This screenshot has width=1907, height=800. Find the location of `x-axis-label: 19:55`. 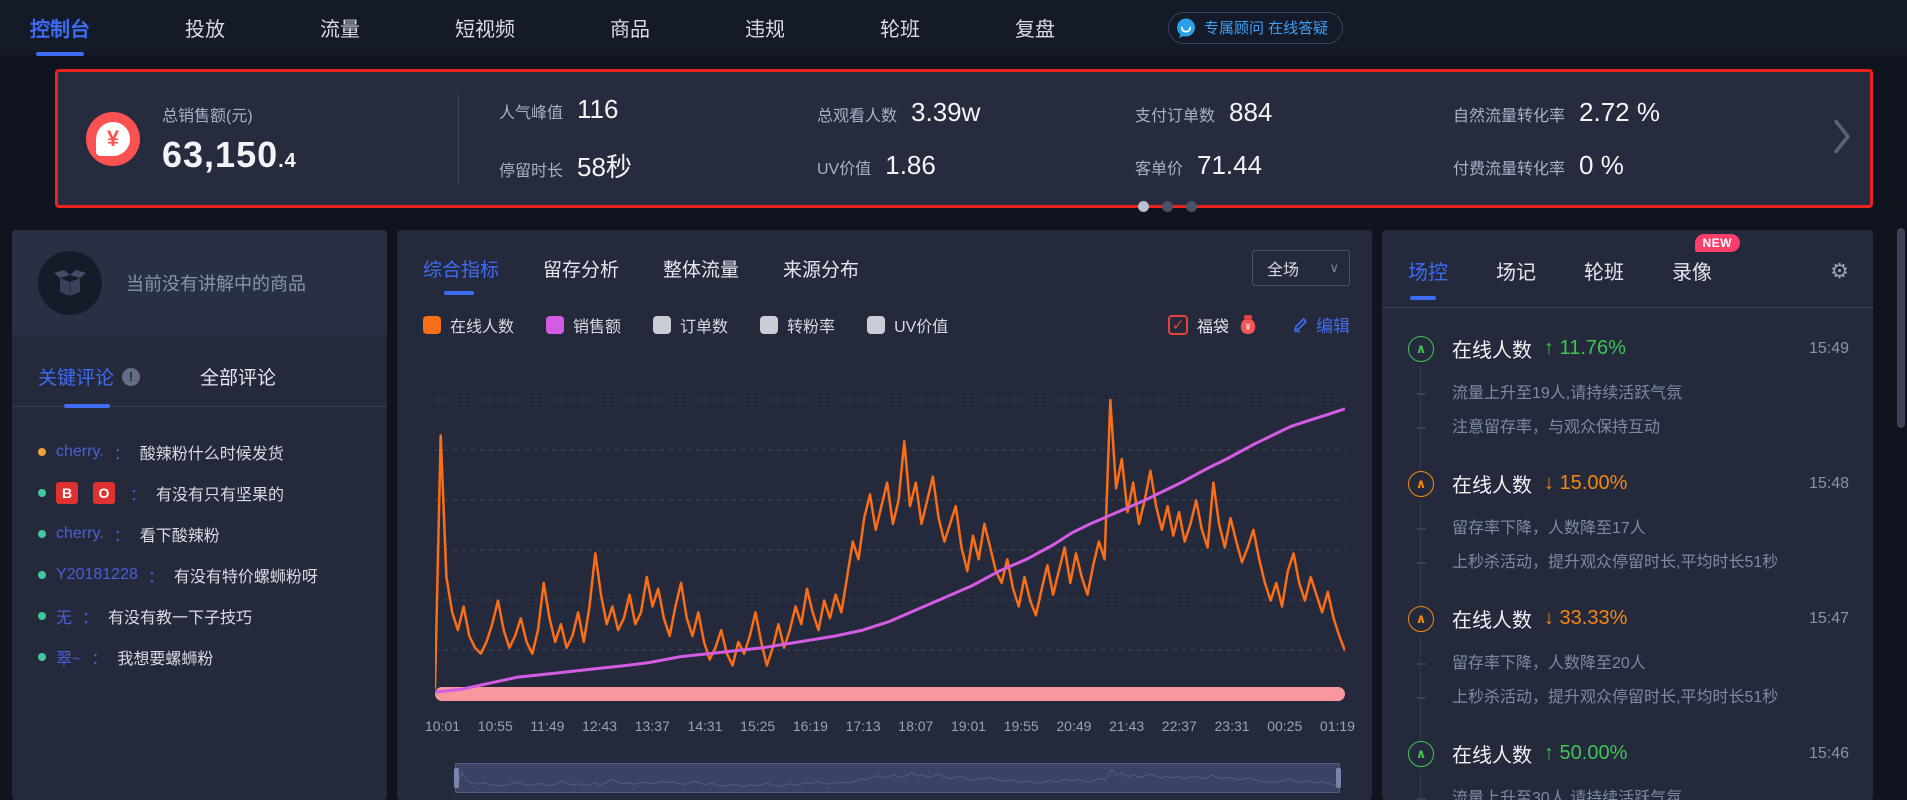

x-axis-label: 19:55 is located at coordinates (1021, 726).